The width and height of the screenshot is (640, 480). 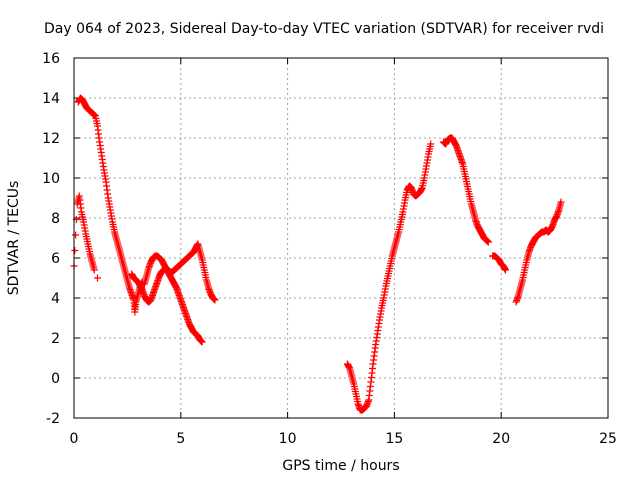 What do you see at coordinates (180, 439) in the screenshot?
I see `x-tick-label: 5` at bounding box center [180, 439].